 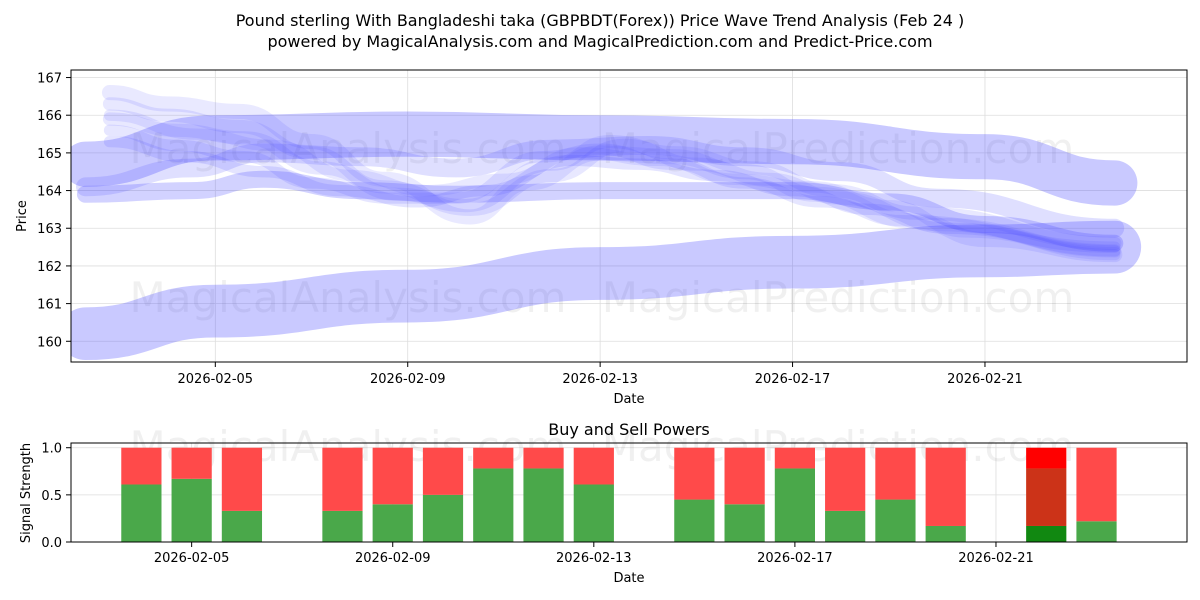 What do you see at coordinates (408, 379) in the screenshot?
I see `price-x-tick-label-1: 2026-02-09` at bounding box center [408, 379].